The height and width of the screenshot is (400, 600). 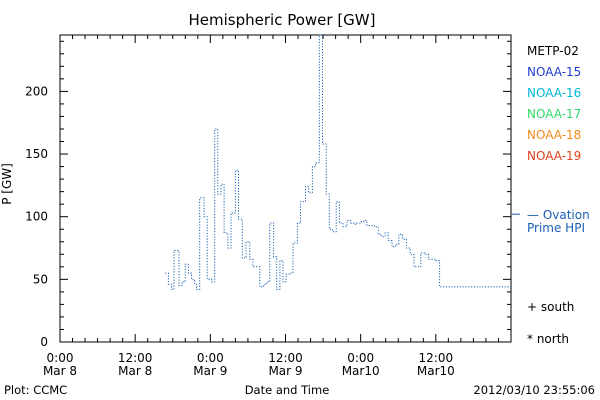 What do you see at coordinates (35, 390) in the screenshot?
I see `footer-plot-label: Plot: CCMC` at bounding box center [35, 390].